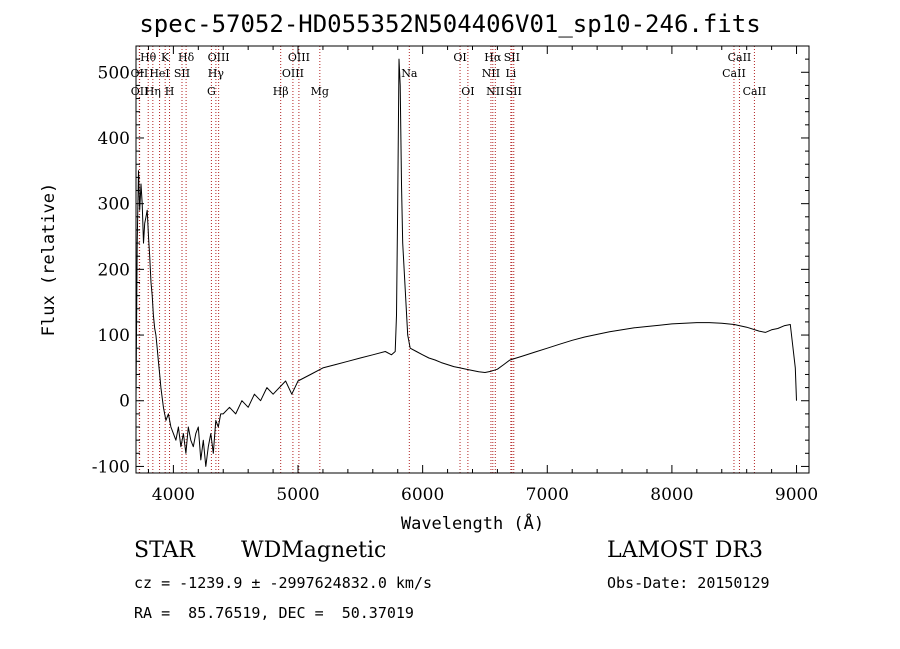 This screenshot has height=649, width=900. Describe the element at coordinates (491, 73) in the screenshot. I see `line-label-19: NII` at that location.